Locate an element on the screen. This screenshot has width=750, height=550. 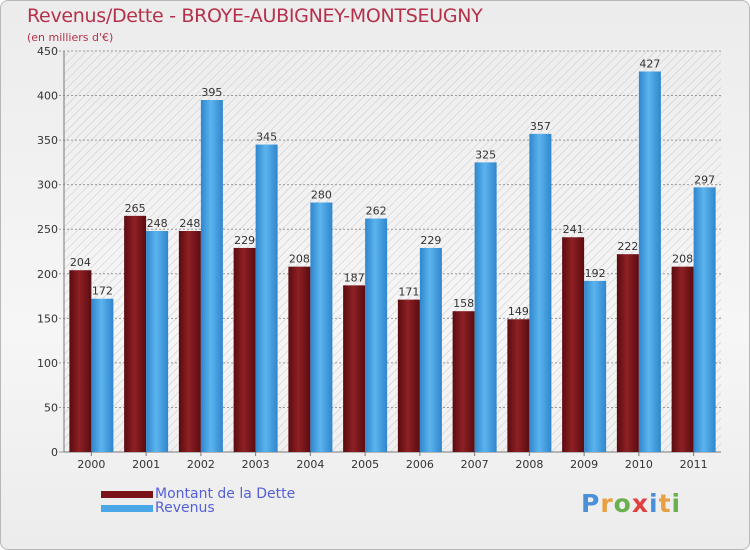
y-tick-label: 50 is located at coordinates (51, 407).